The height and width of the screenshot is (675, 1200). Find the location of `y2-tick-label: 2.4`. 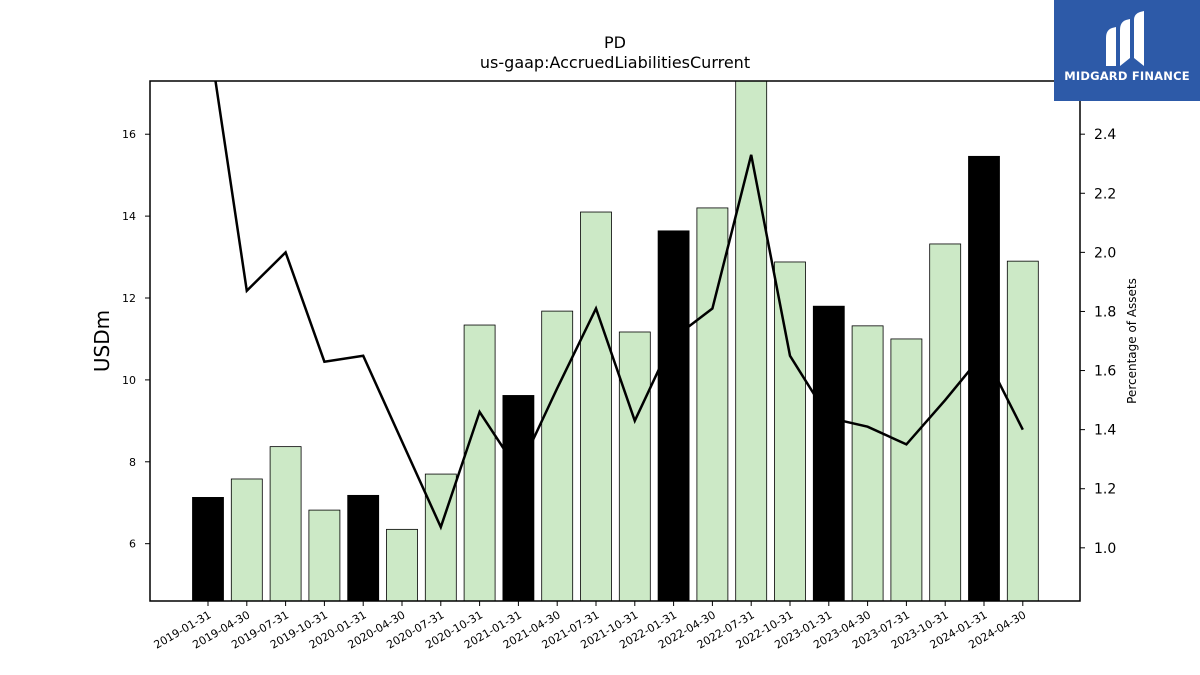

y2-tick-label: 2.4 is located at coordinates (1105, 135).